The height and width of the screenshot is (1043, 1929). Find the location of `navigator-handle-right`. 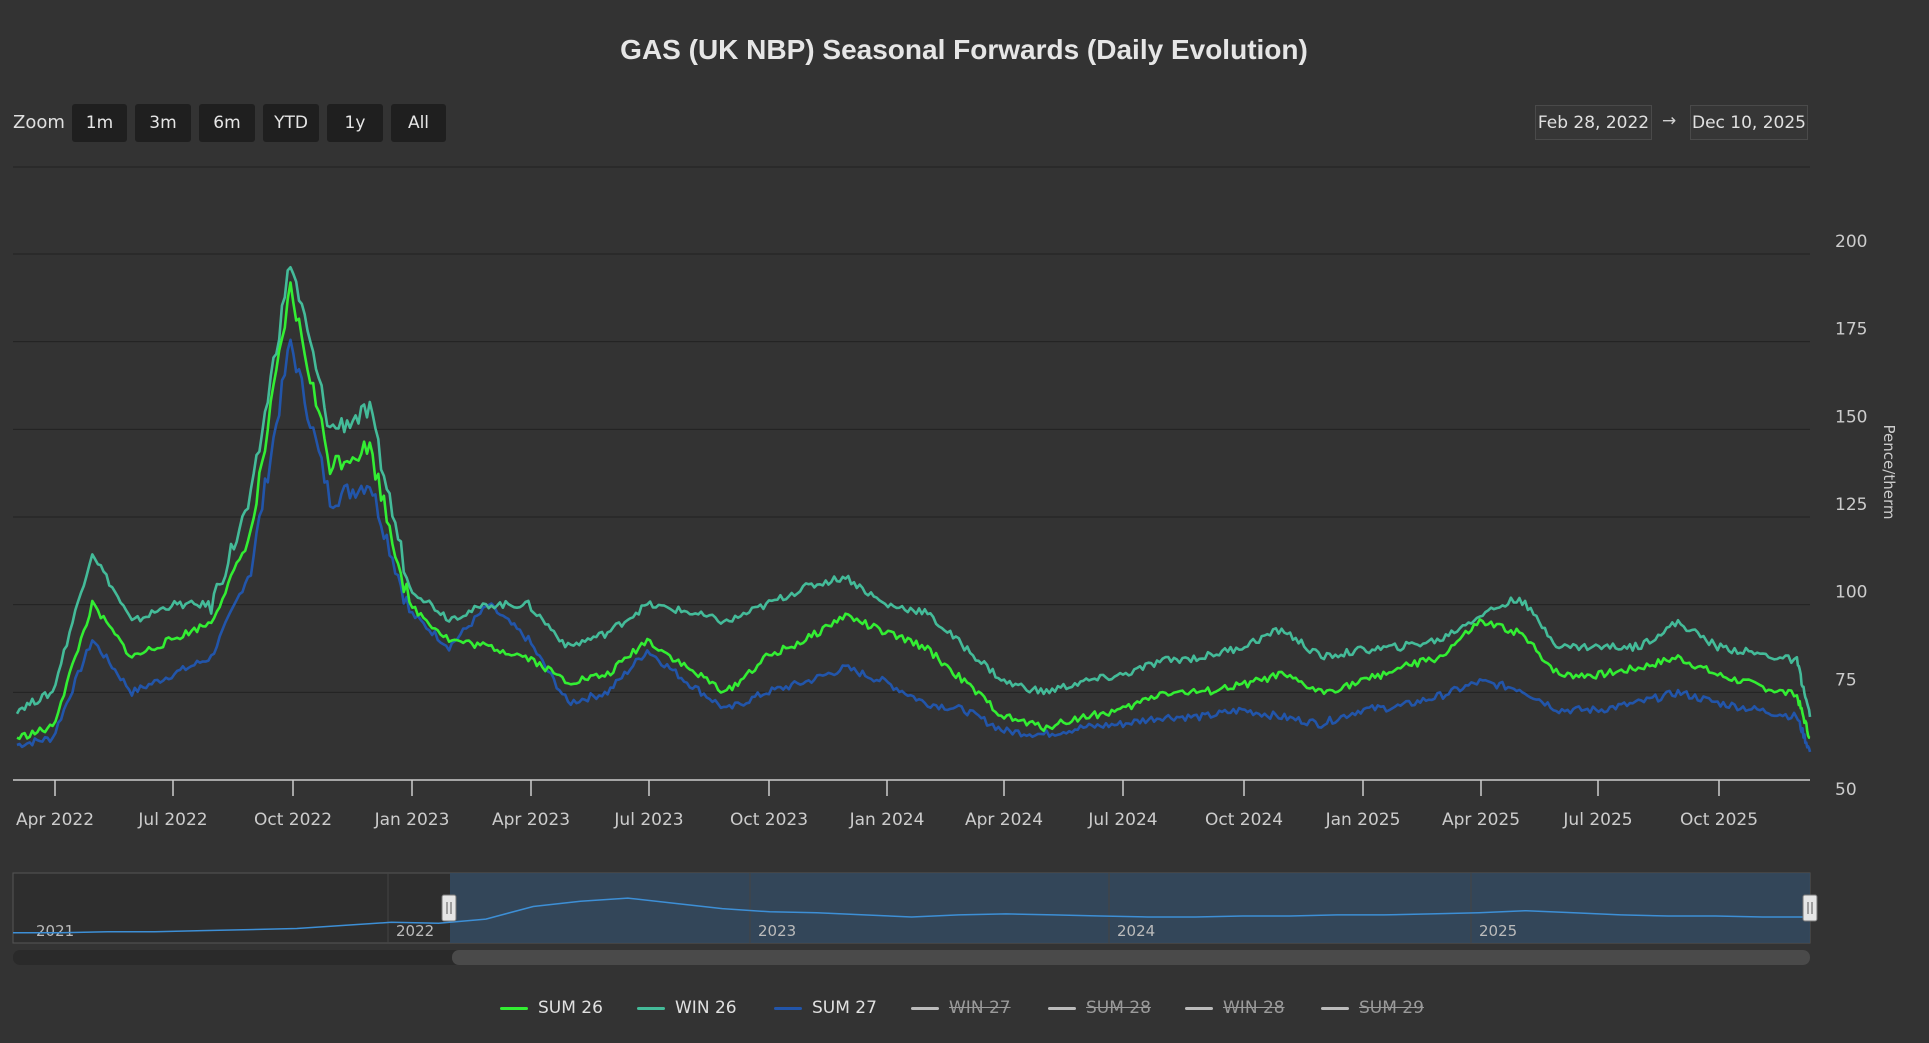

navigator-handle-right is located at coordinates (1810, 908).